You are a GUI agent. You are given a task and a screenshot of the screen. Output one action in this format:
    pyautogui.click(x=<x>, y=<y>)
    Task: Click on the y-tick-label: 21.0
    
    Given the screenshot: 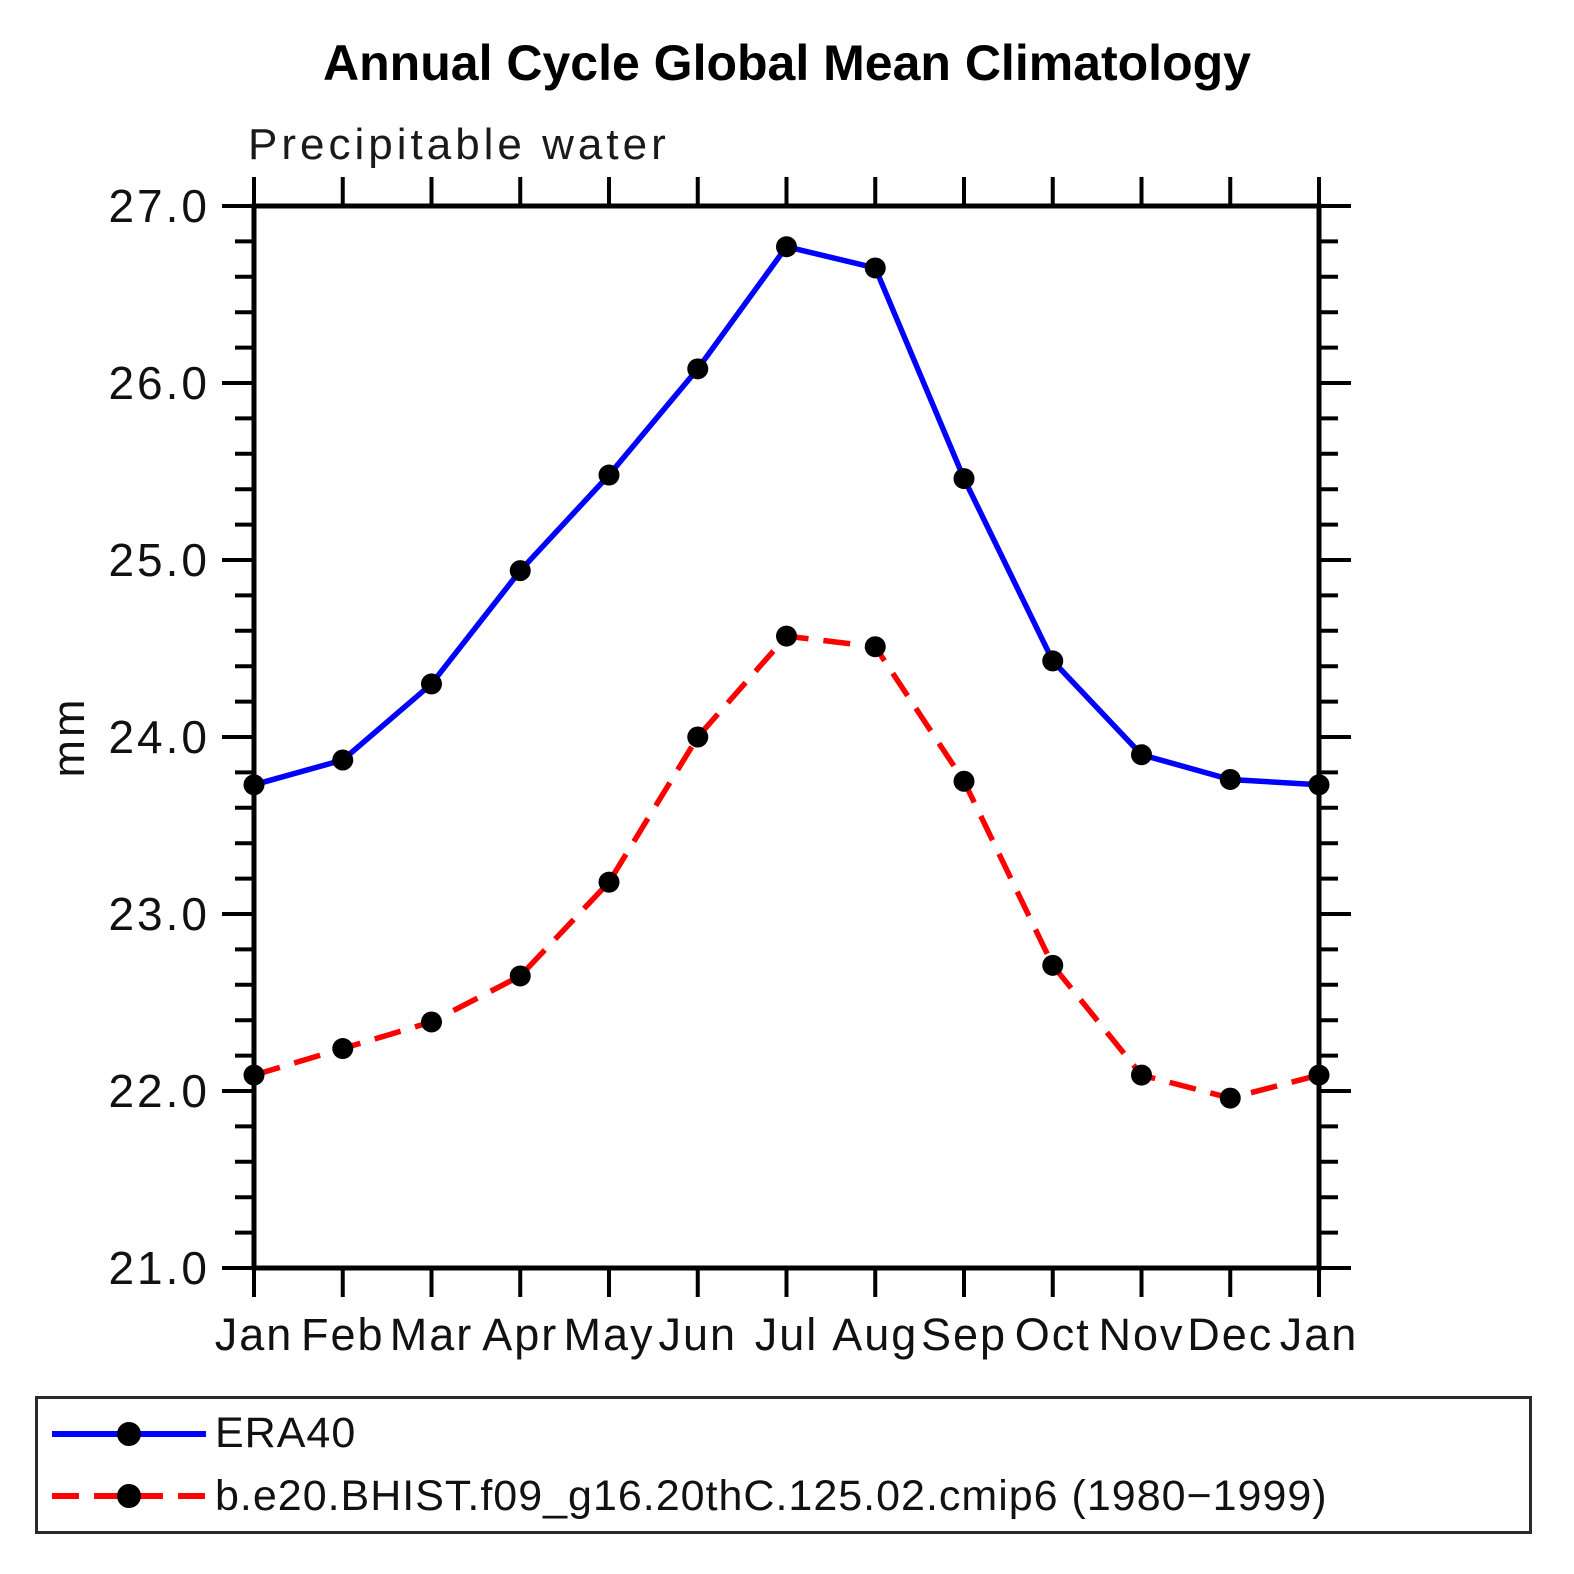 What is the action you would take?
    pyautogui.click(x=159, y=1268)
    